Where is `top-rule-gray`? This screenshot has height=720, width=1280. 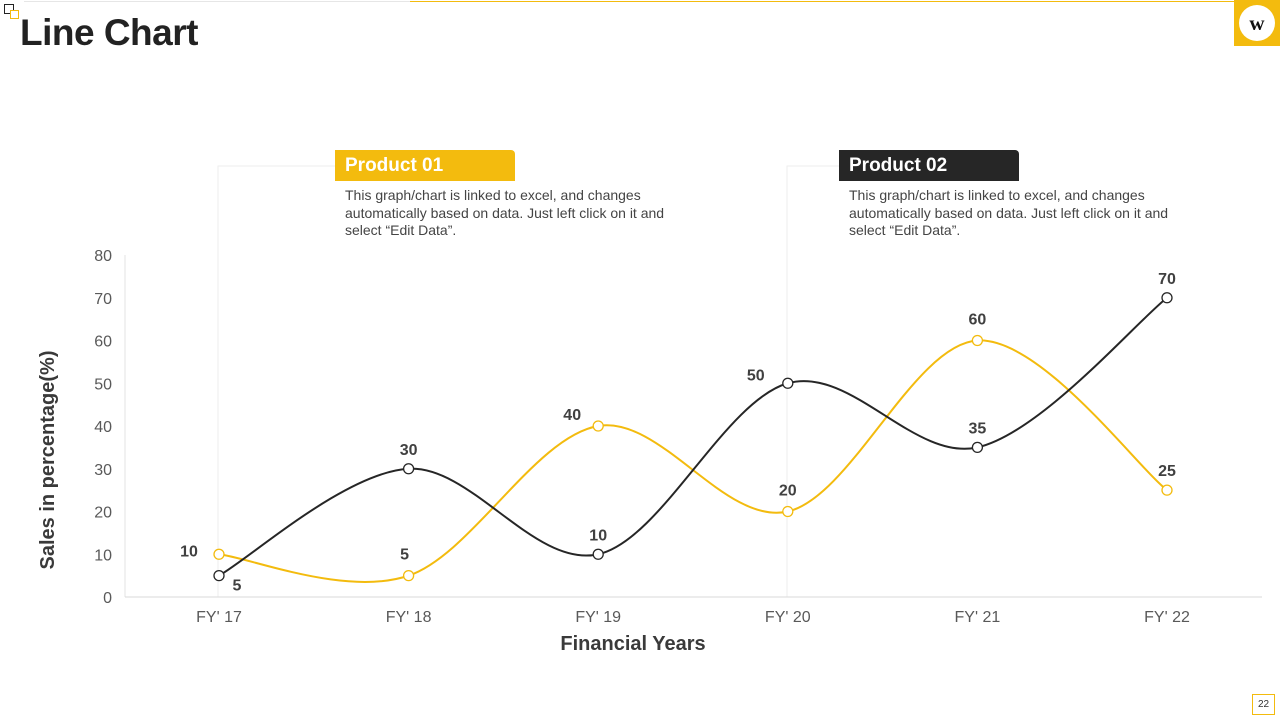 top-rule-gray is located at coordinates (217, 1).